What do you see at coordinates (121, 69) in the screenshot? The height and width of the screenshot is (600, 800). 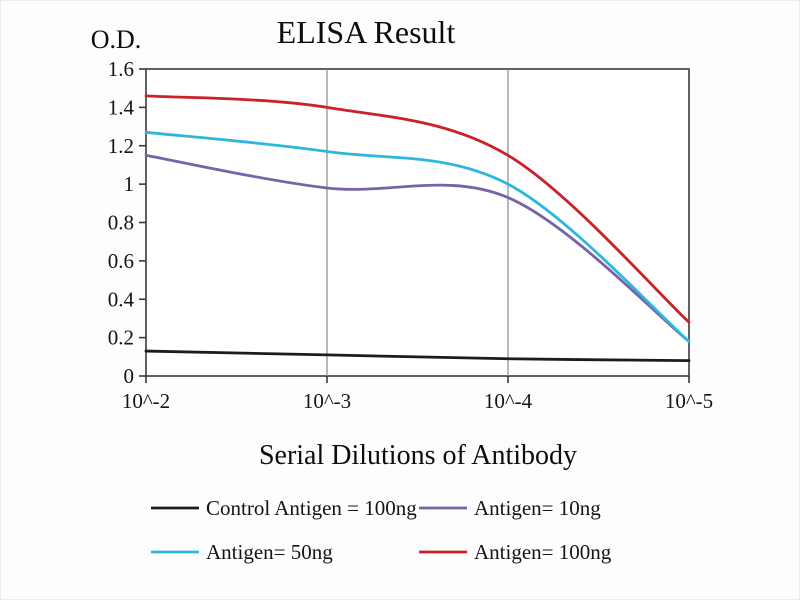 I see `y-tick-label: 1.6` at bounding box center [121, 69].